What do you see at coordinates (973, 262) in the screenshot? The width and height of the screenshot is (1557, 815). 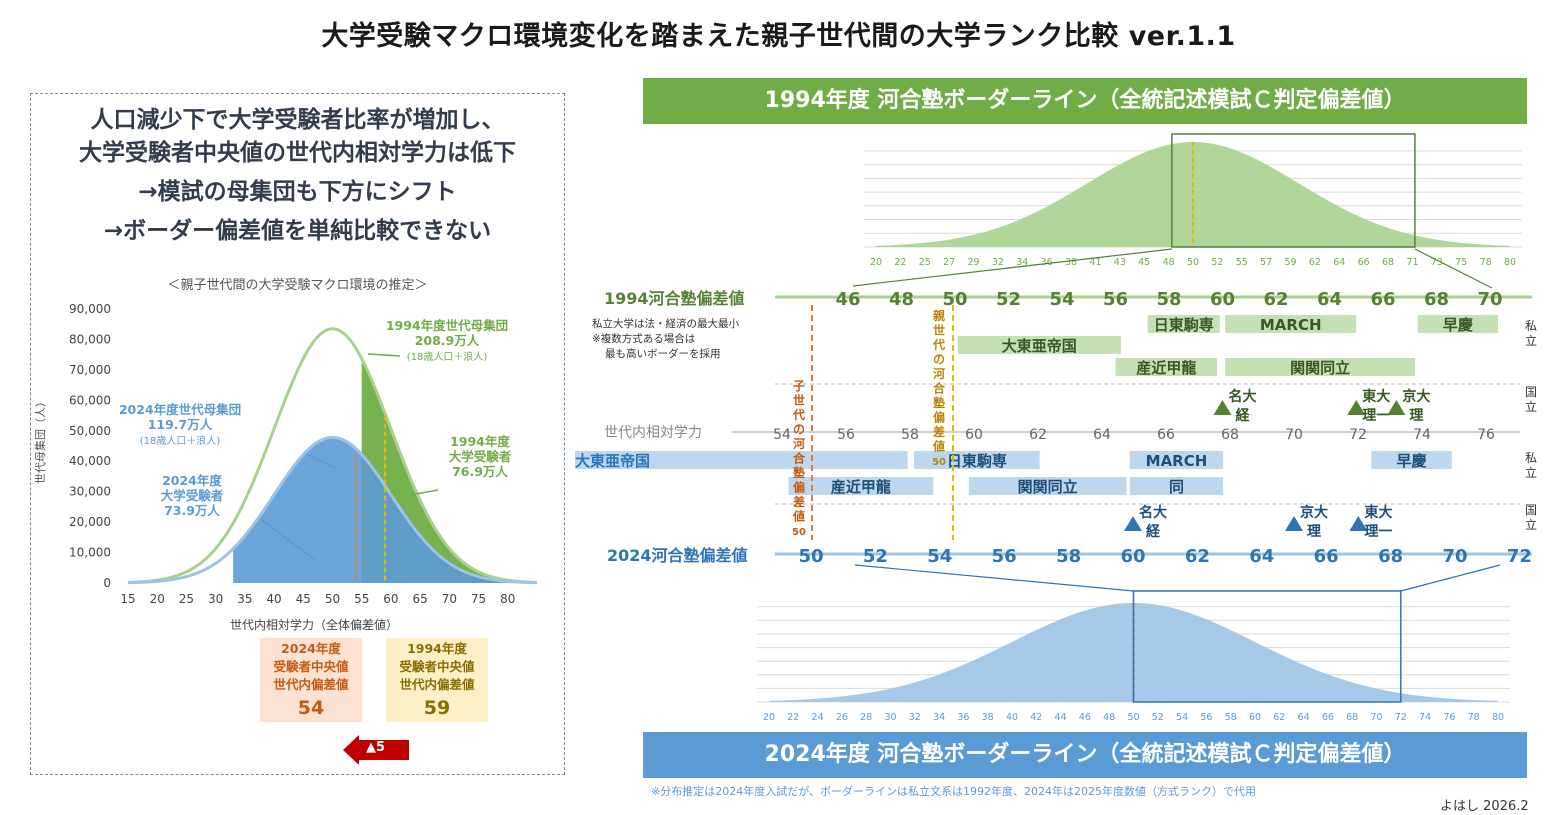 I see `distribution-tick-label: 29` at bounding box center [973, 262].